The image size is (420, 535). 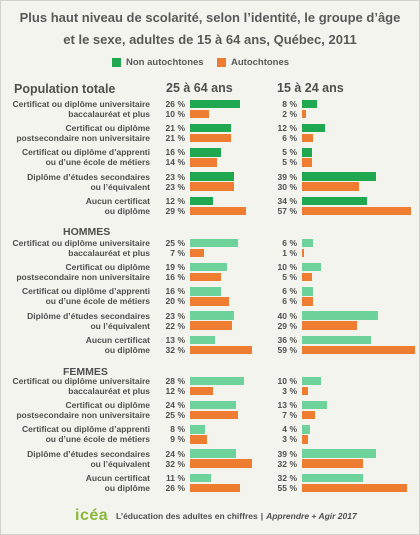 I want to click on value-label-non-autochtones-15-24: 32%, so click(x=282, y=478).